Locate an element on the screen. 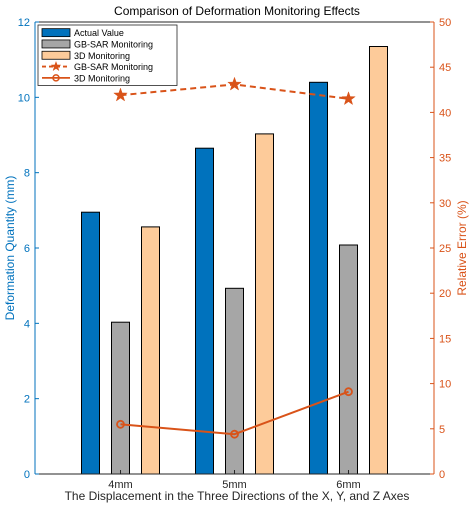 The width and height of the screenshot is (474, 508). y-tick-label-right-50: 50 is located at coordinates (445, 23).